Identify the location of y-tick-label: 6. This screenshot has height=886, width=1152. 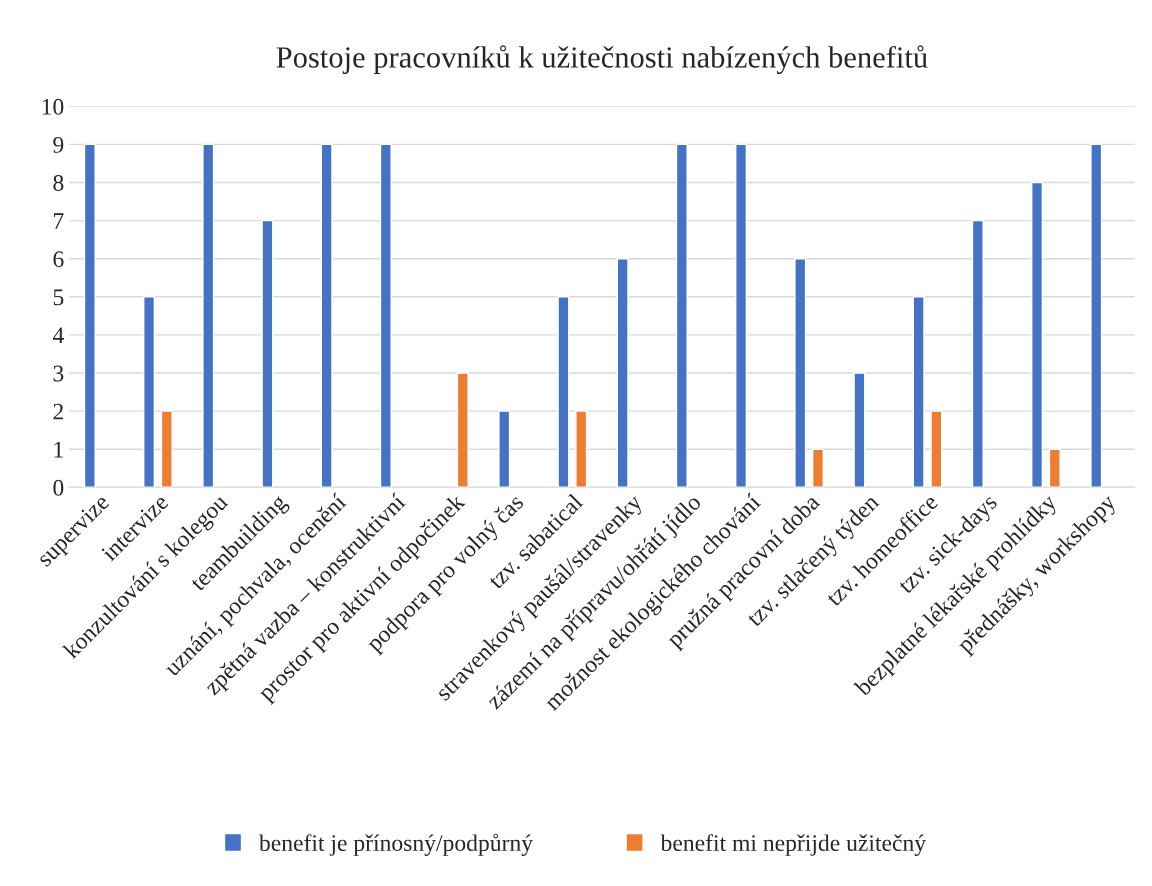
(58, 259).